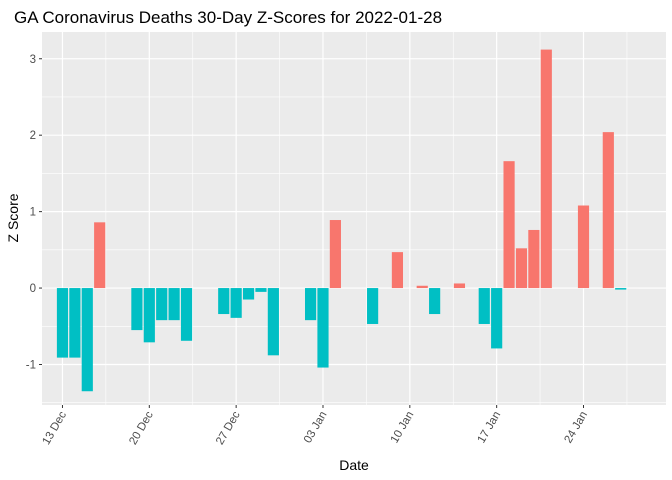 Image resolution: width=672 pixels, height=480 pixels. What do you see at coordinates (403, 428) in the screenshot?
I see `x-tick-label: 10 Jan` at bounding box center [403, 428].